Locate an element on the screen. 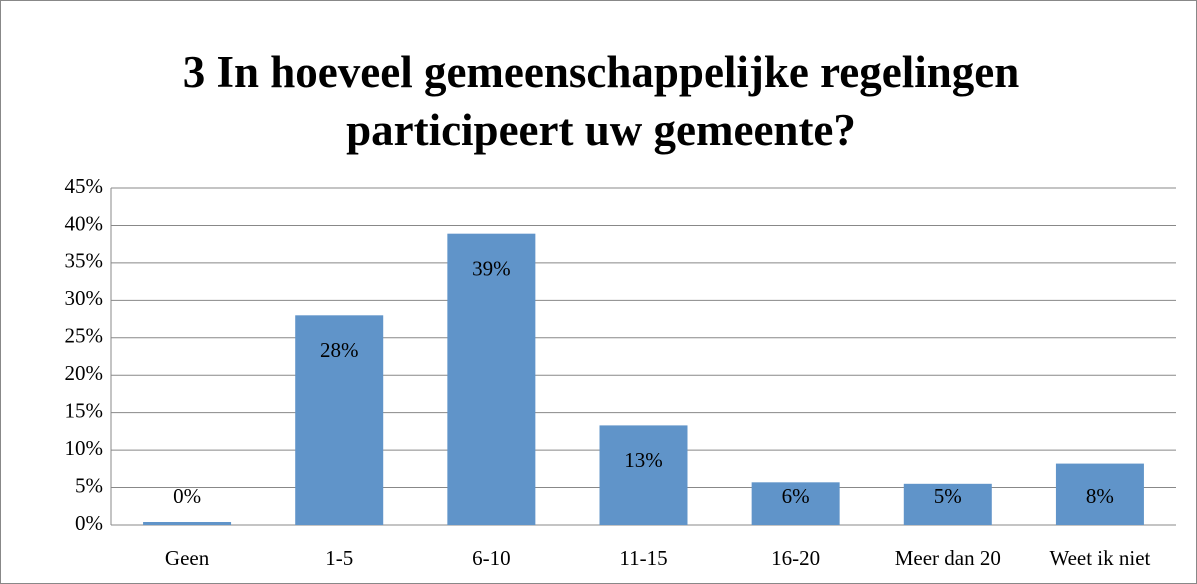 The height and width of the screenshot is (584, 1197). y-tick-label: 0% is located at coordinates (89, 523).